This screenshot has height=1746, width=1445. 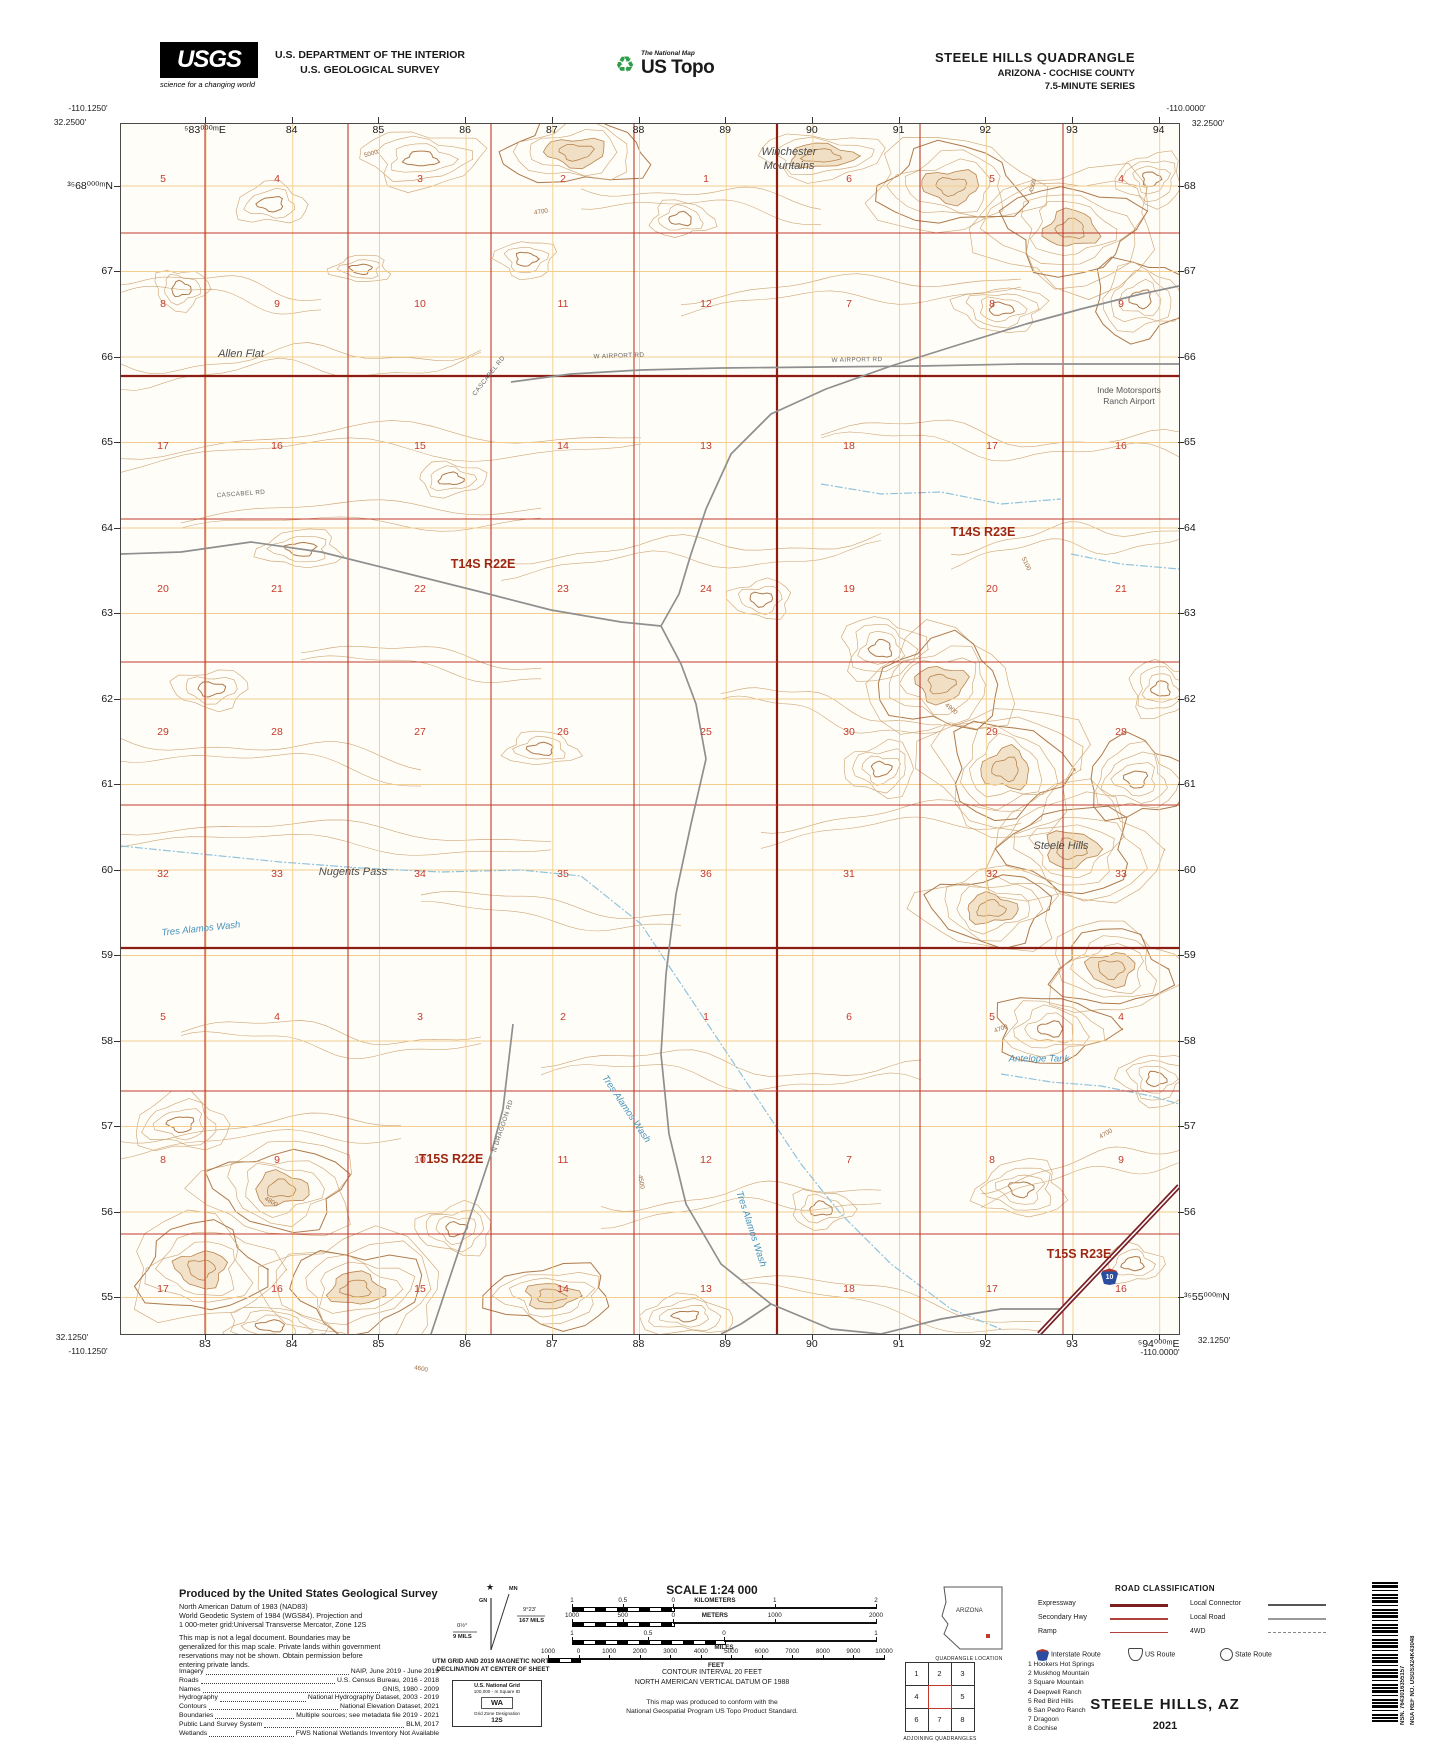 I want to click on quad-name: STEELE HILLS QUADRANGLE, so click(x=1034, y=57).